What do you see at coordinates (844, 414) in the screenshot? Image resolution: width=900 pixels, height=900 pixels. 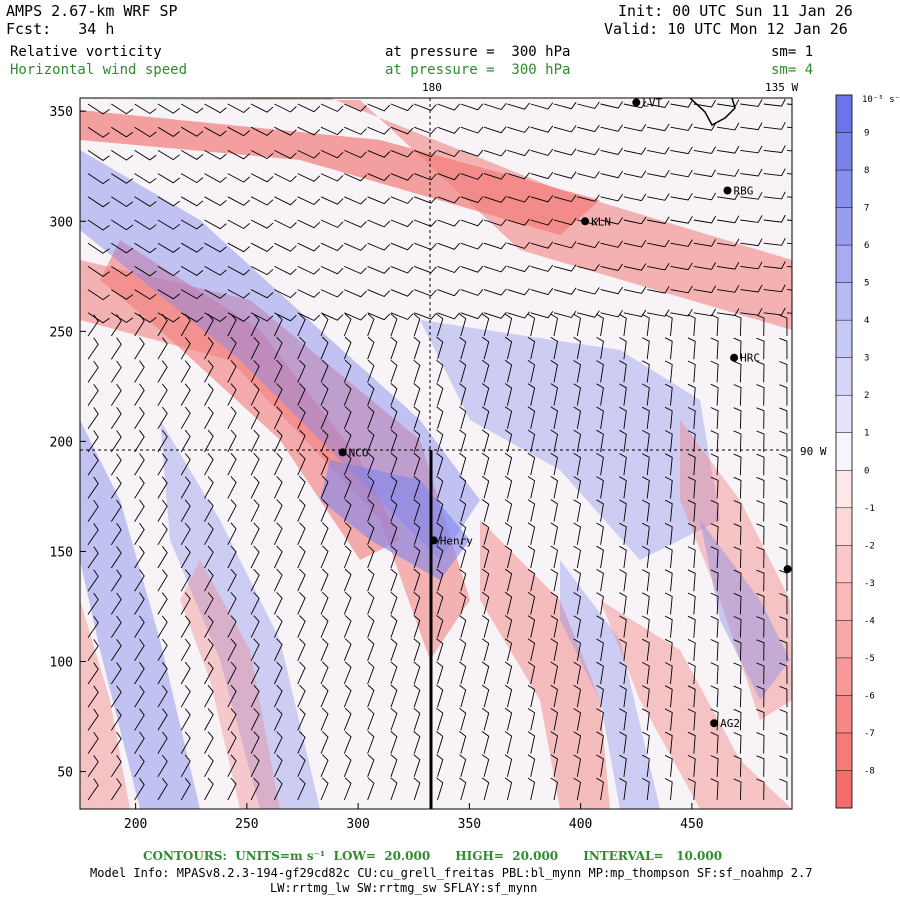 I see `colorbar-swatch` at bounding box center [844, 414].